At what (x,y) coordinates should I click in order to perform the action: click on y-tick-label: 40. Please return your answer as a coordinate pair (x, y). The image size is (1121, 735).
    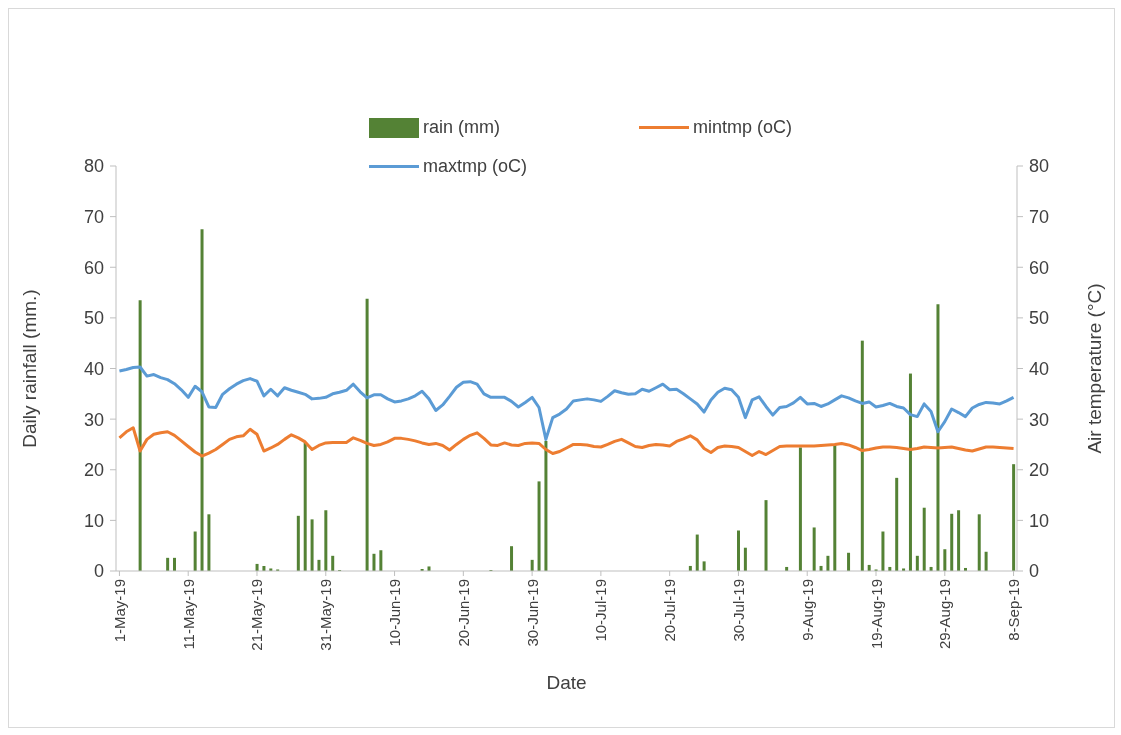
    Looking at the image, I should click on (93, 368).